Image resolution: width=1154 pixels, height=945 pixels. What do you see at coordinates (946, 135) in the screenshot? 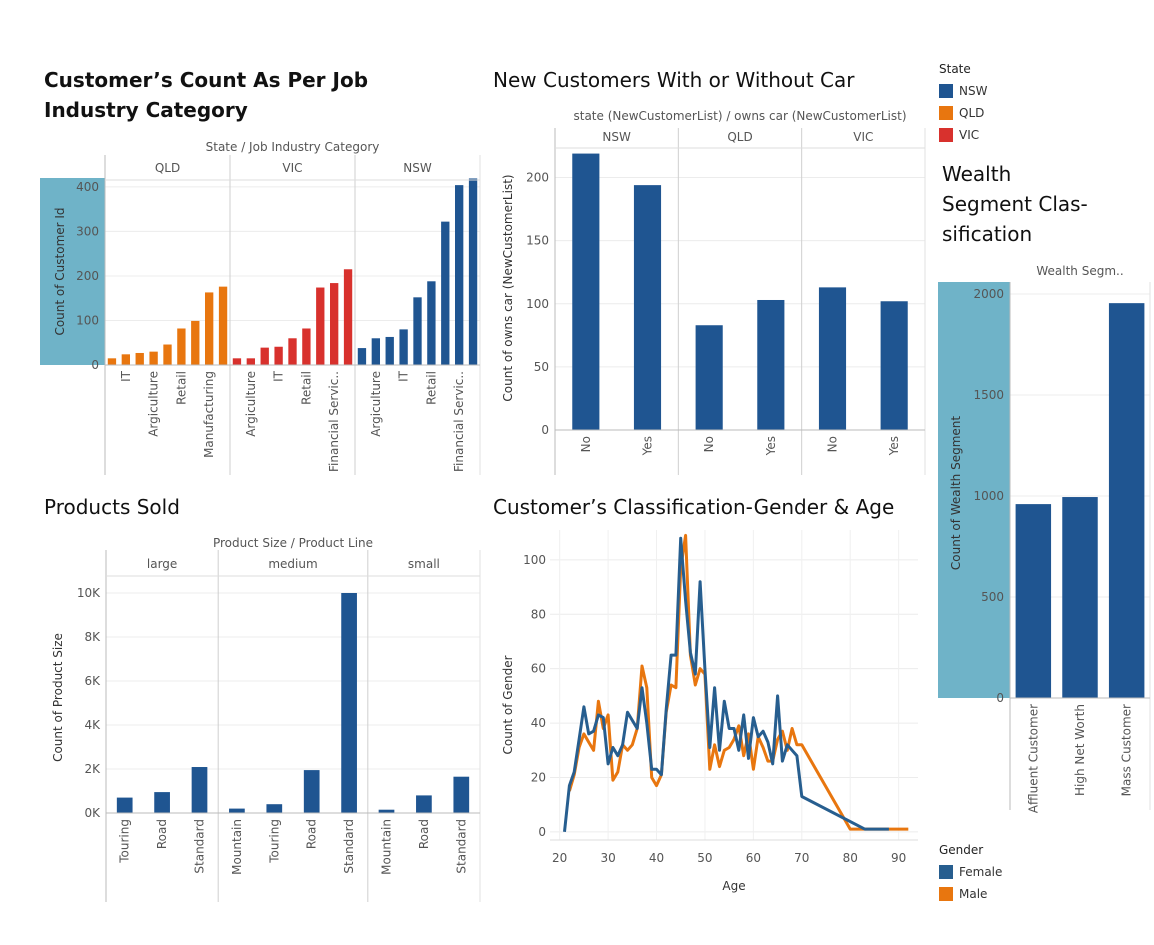
I see `vic-swatch` at bounding box center [946, 135].